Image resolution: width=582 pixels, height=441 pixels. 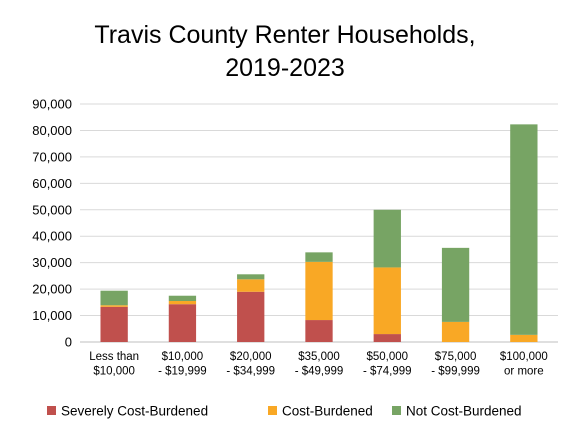 I want to click on legend-label: Not Cost-Burdened, so click(x=464, y=411).